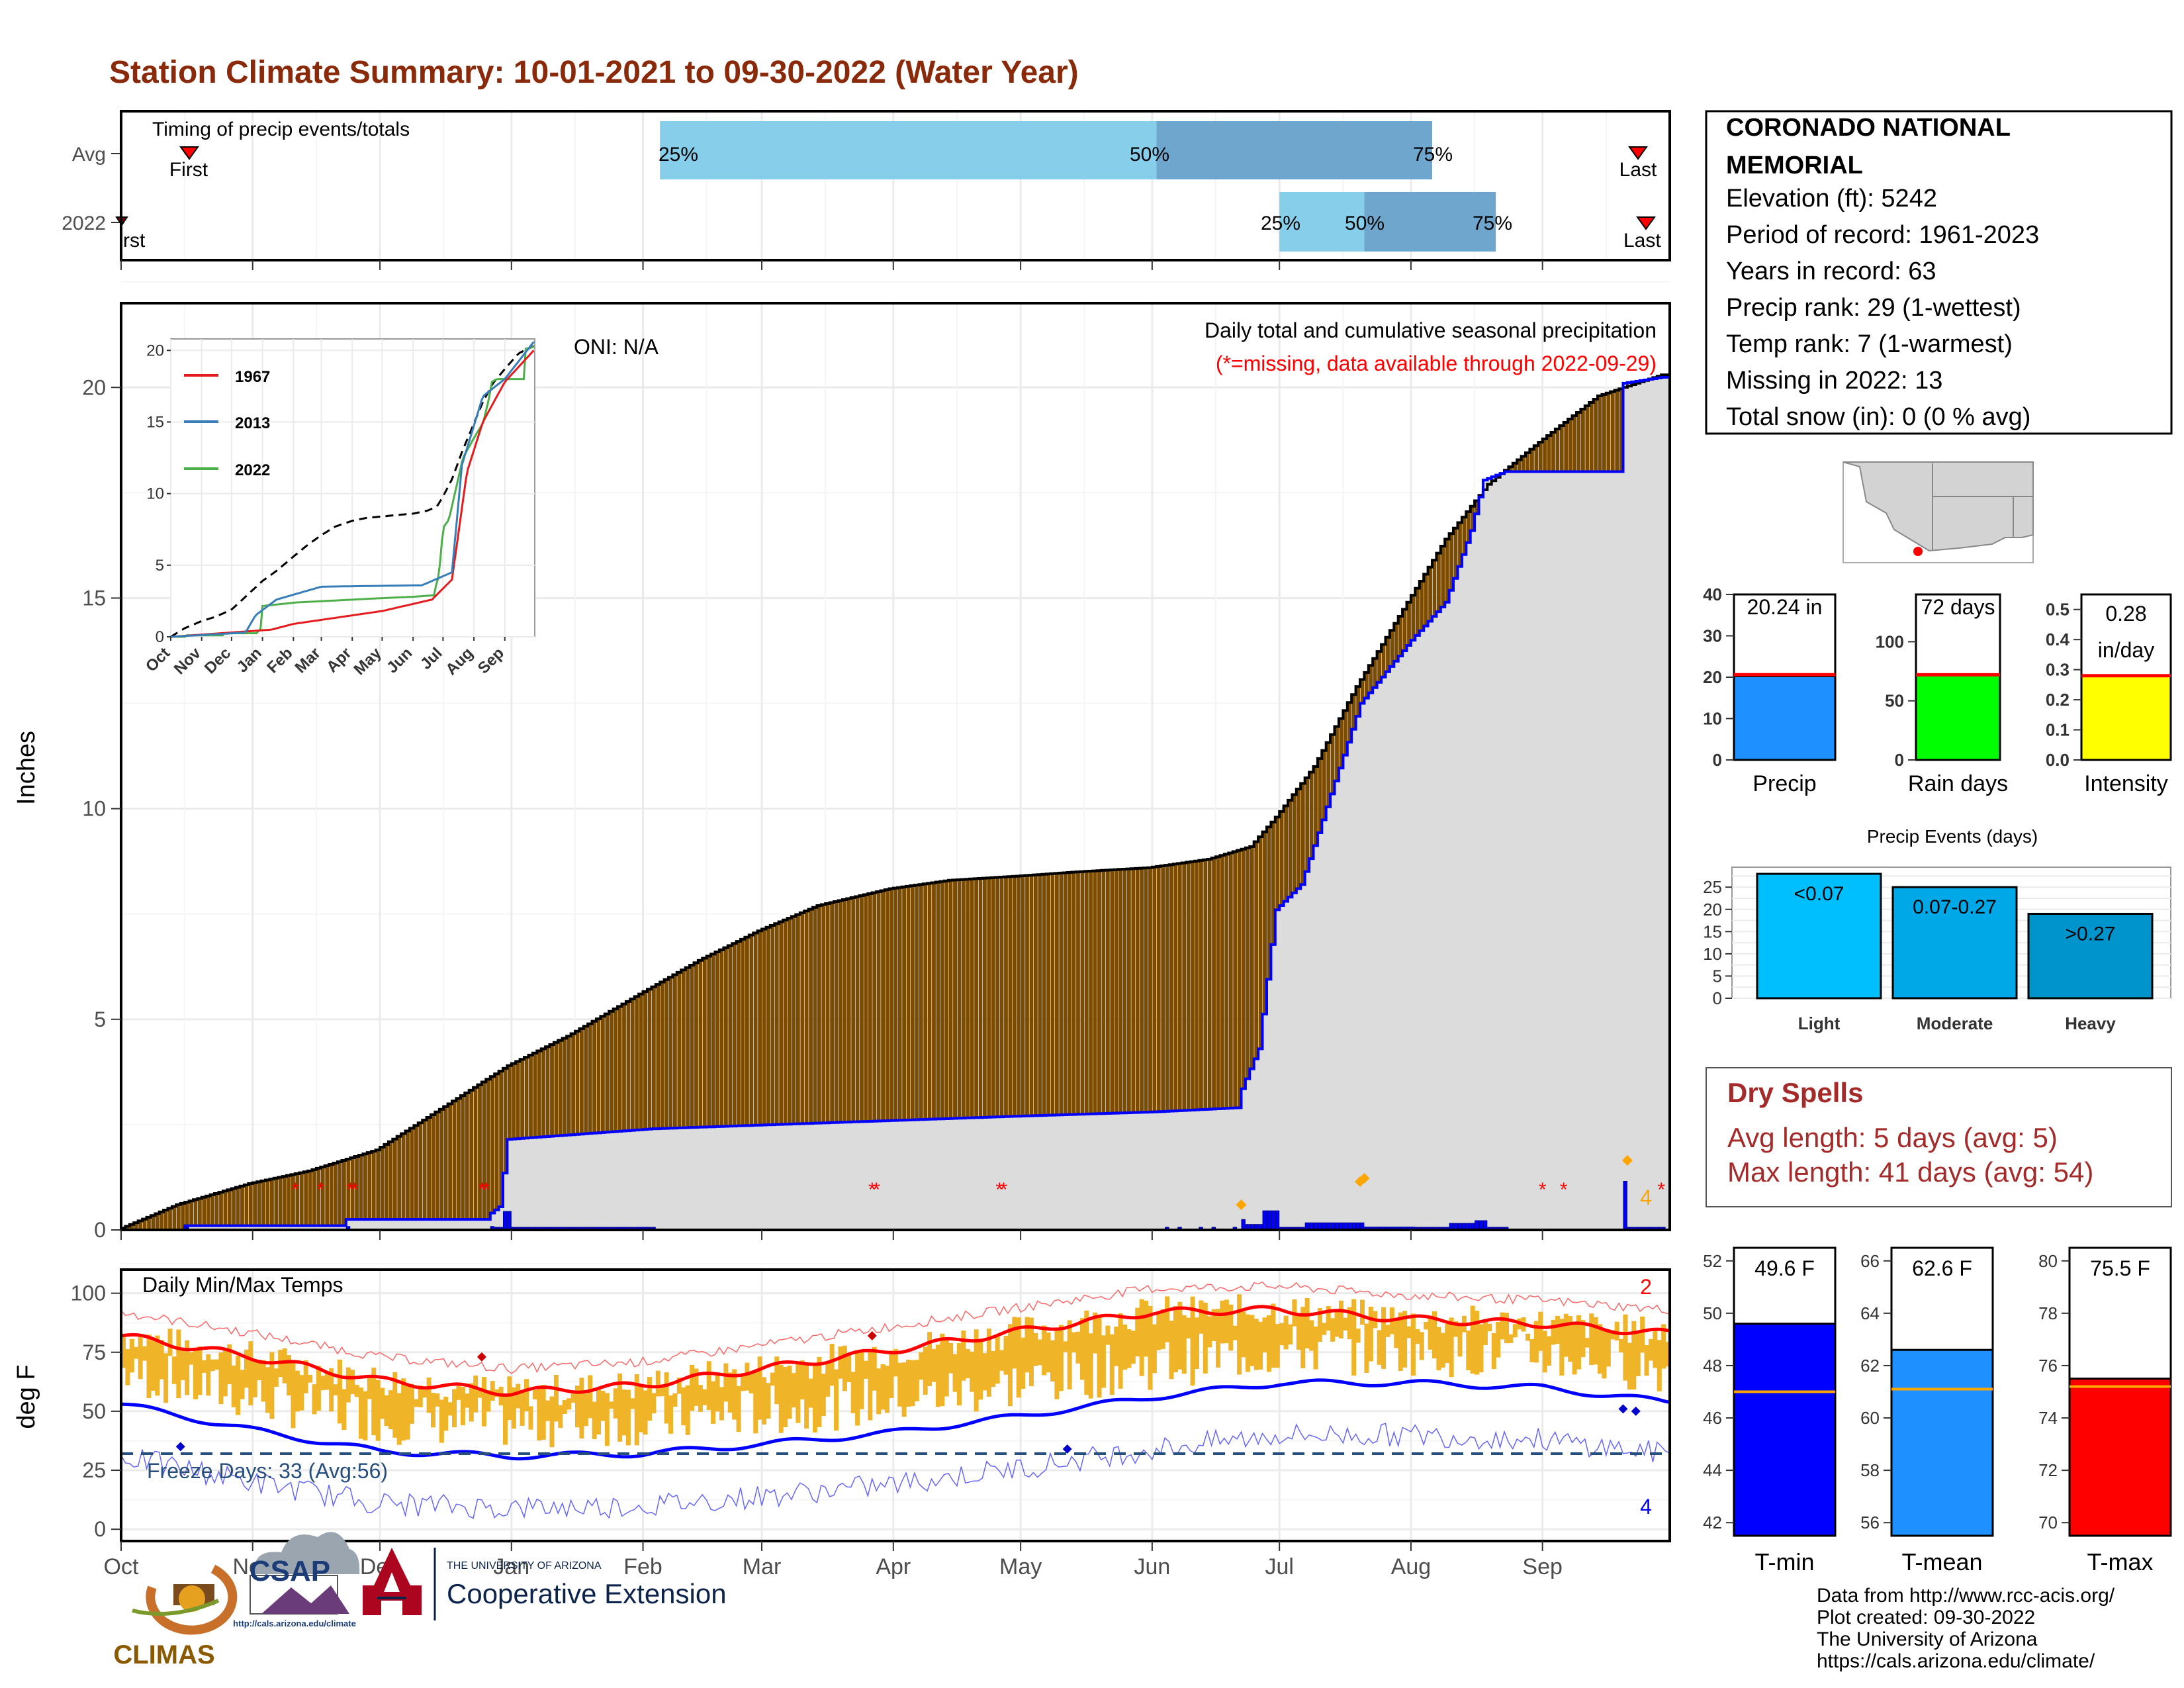  I want to click on tmin-bar: 42 44 46 48 50 52 49.6 F T-min, so click(1770, 1410).